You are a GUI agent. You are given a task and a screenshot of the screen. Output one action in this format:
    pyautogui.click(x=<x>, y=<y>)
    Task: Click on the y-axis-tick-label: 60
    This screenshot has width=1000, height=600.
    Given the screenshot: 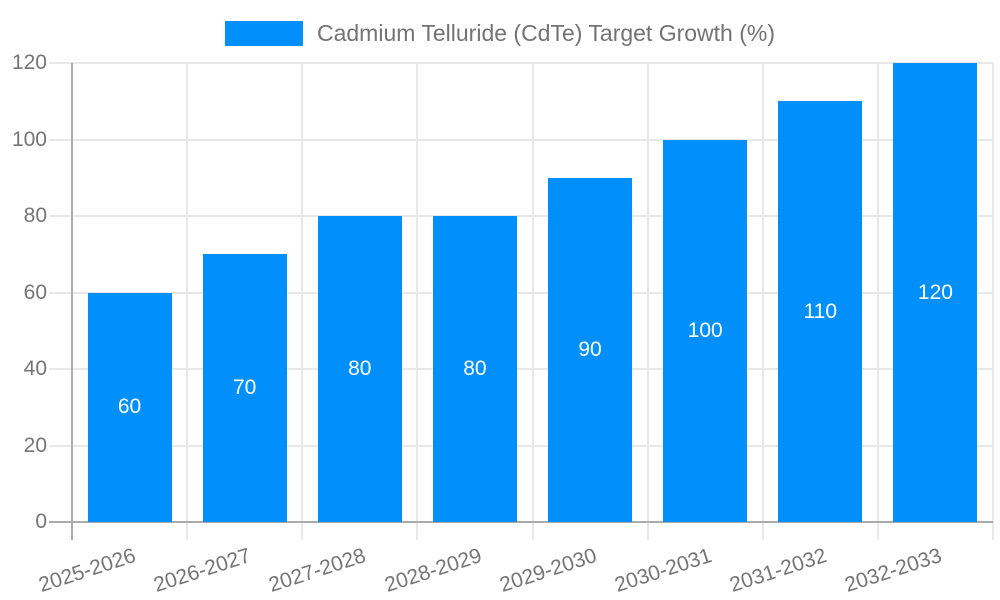 What is the action you would take?
    pyautogui.click(x=35, y=292)
    